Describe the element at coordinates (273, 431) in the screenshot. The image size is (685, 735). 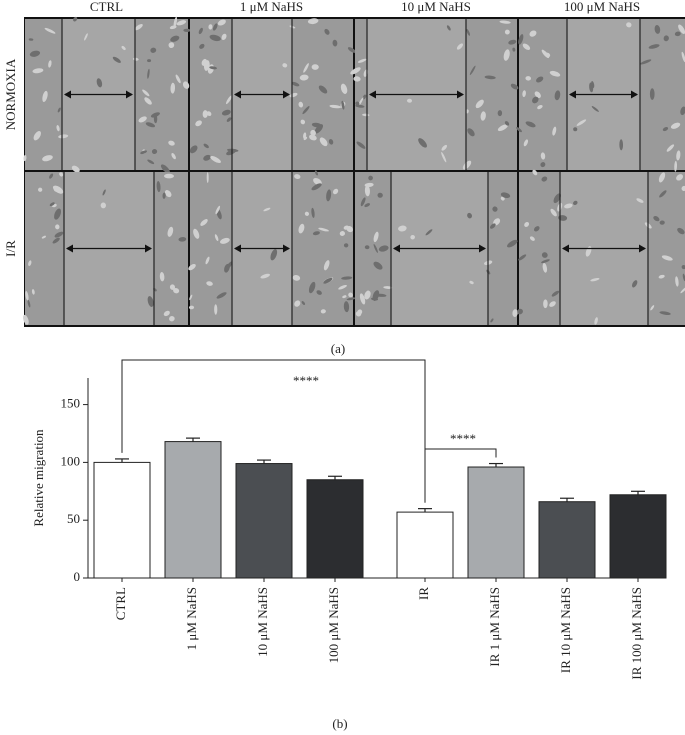
I see `significance-bracket` at that location.